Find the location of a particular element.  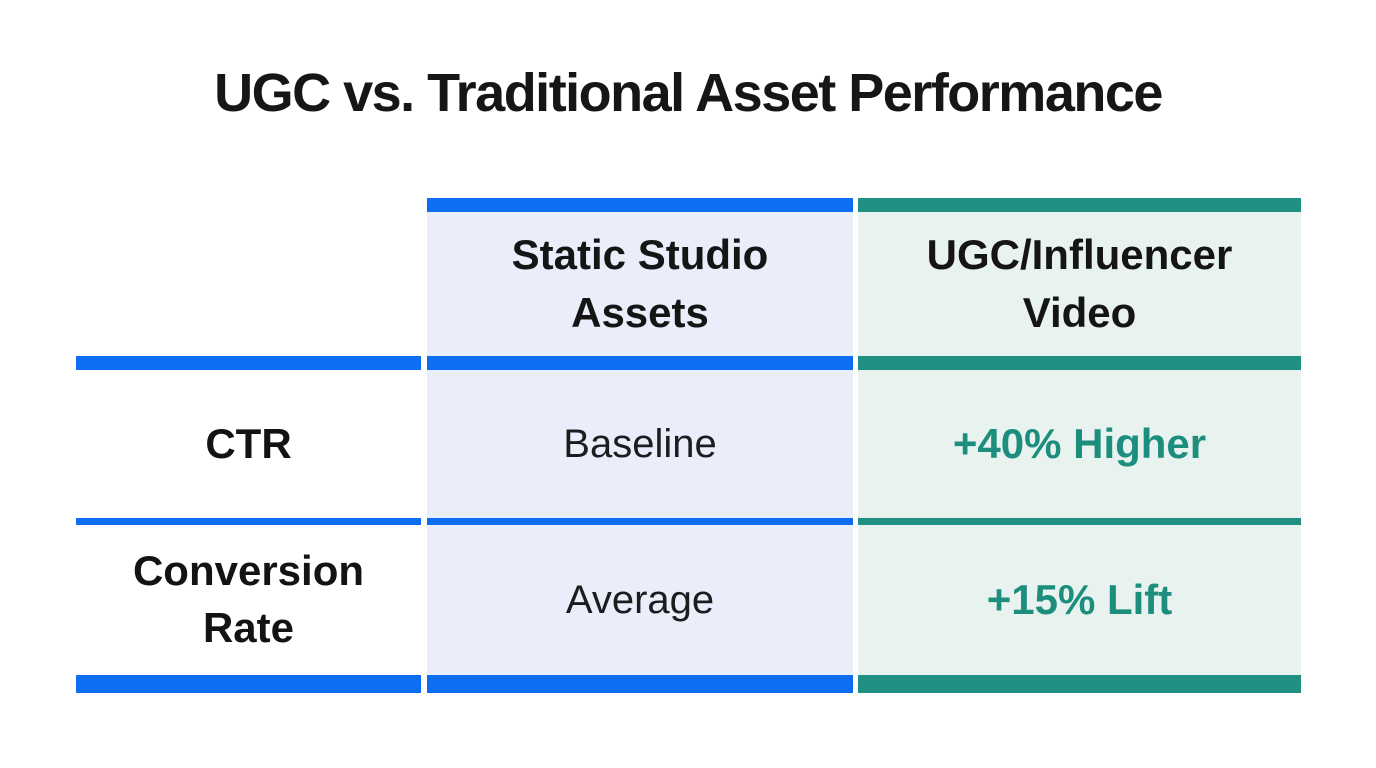

ugc-column-row-separator is located at coordinates (1079, 521).